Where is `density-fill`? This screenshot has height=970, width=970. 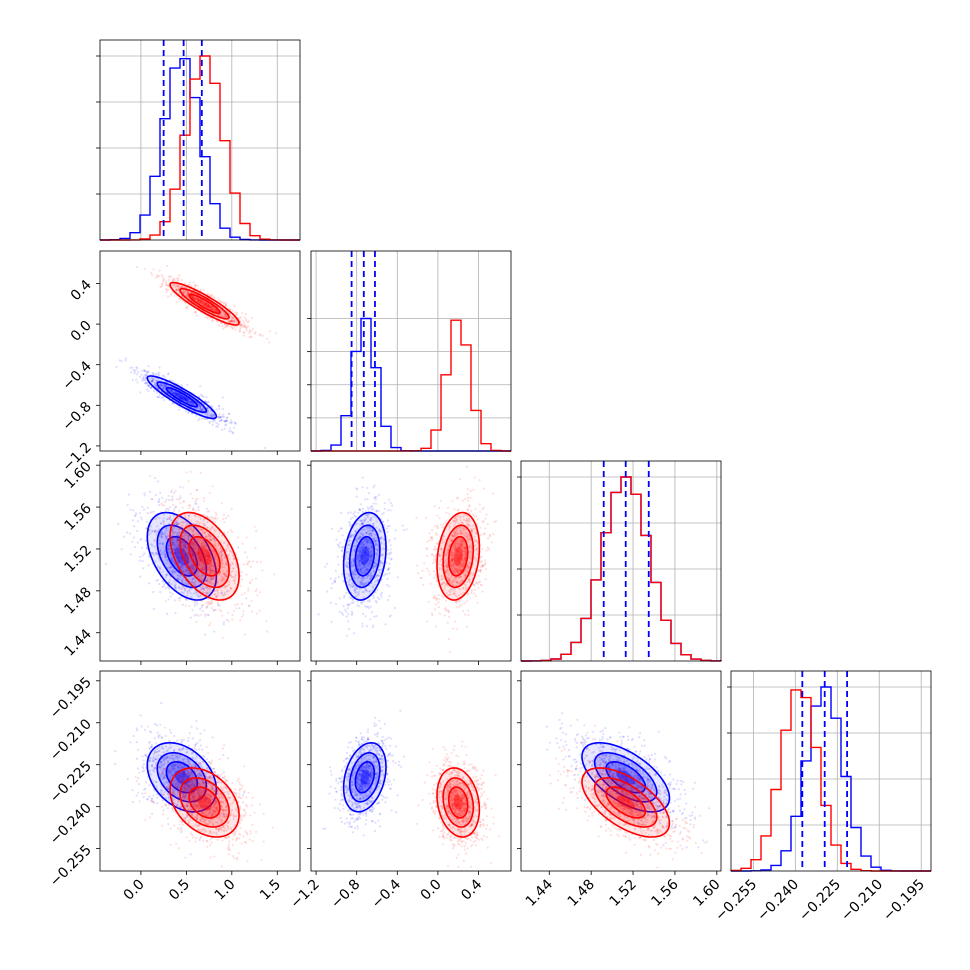
density-fill is located at coordinates (204, 304).